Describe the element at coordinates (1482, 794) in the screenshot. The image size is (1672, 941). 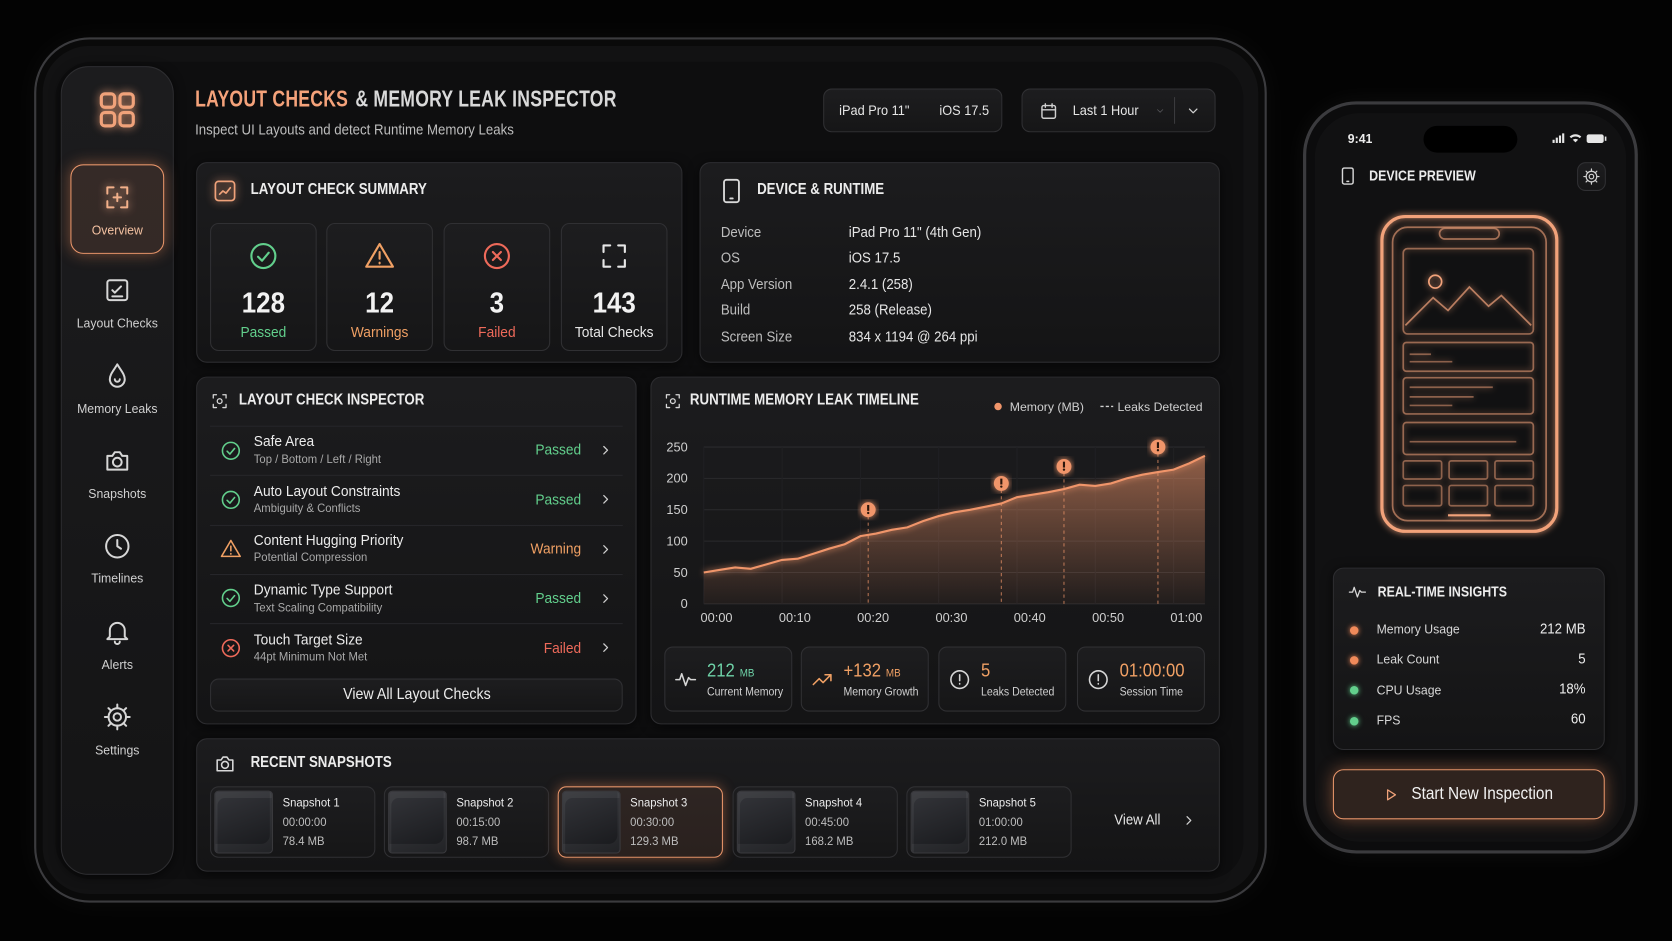
I see `button-label: Start New Inspection` at that location.